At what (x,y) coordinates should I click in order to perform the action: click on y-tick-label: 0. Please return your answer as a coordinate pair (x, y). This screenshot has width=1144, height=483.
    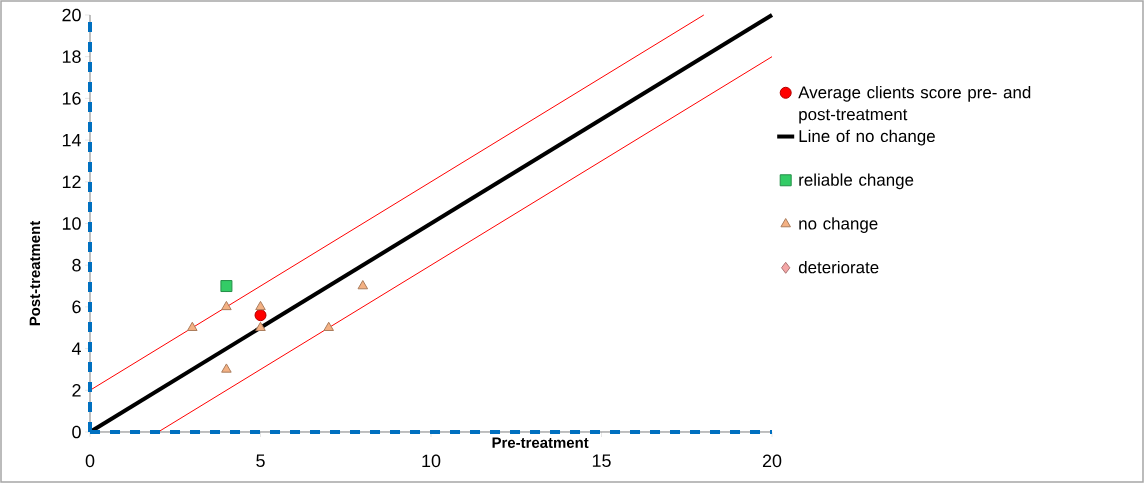
    Looking at the image, I should click on (76, 432).